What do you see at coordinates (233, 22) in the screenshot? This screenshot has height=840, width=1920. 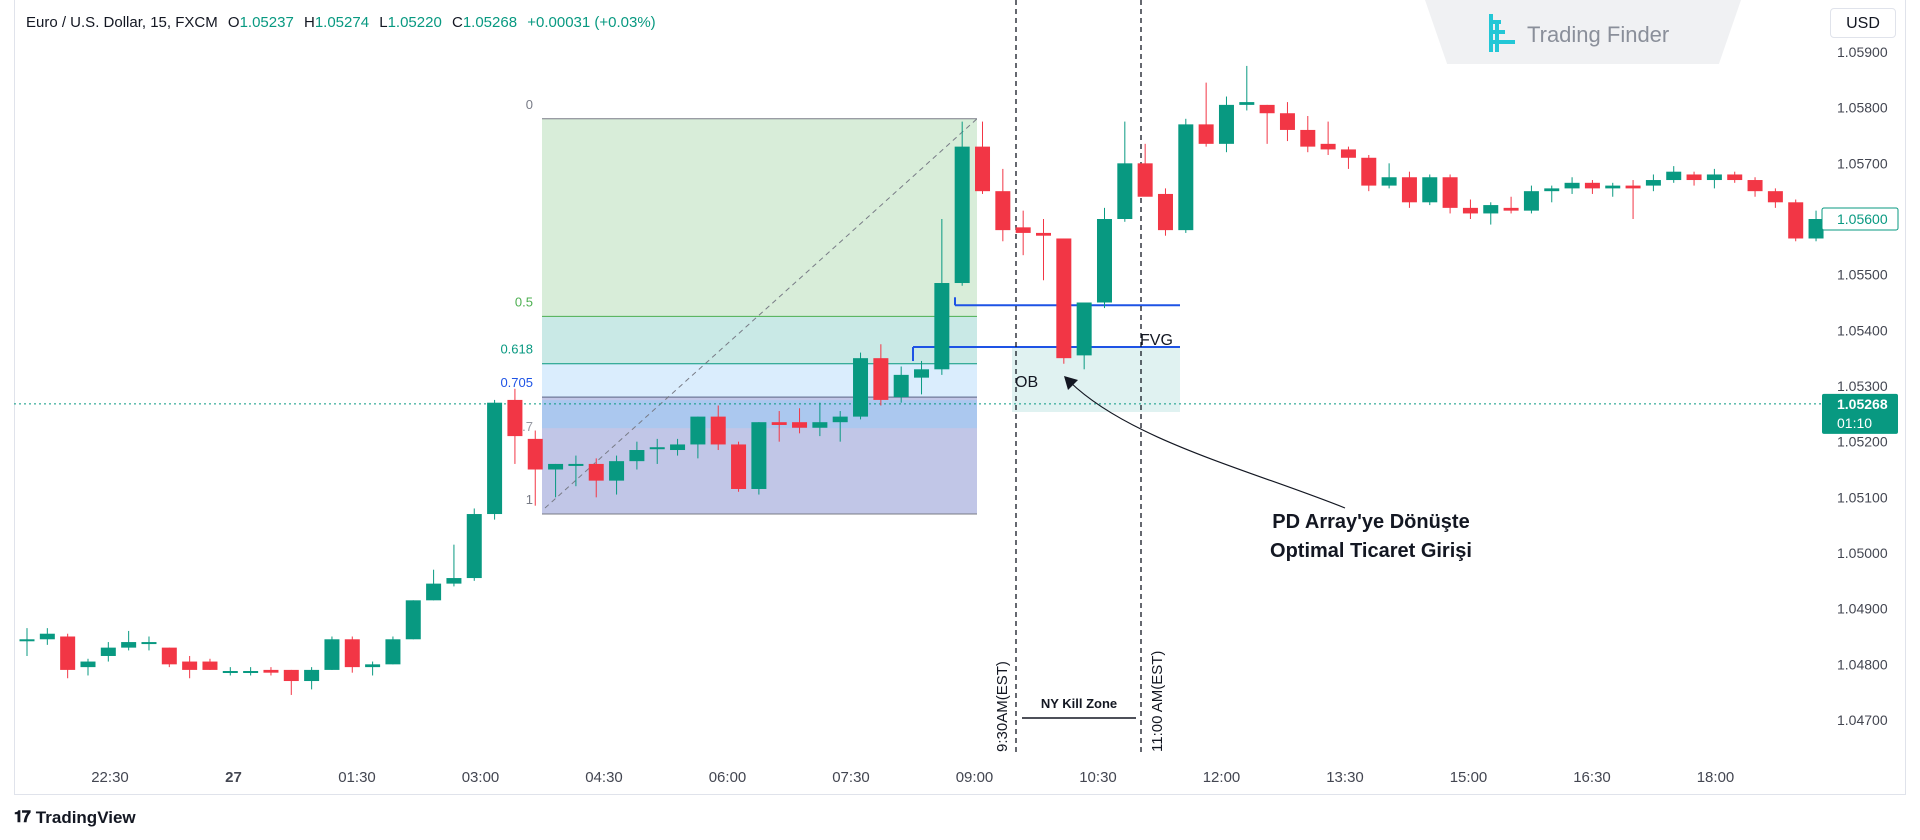 I see `open-label: O` at bounding box center [233, 22].